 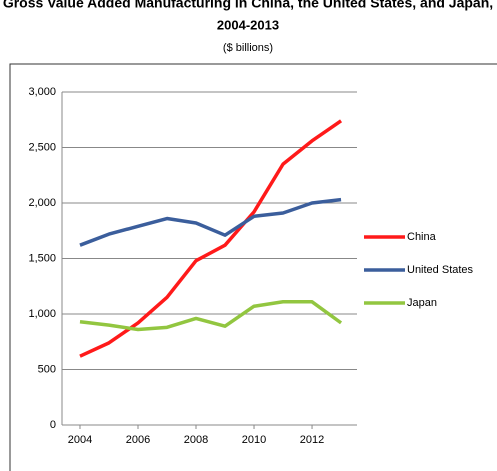 I want to click on legend-label: China, so click(x=422, y=237).